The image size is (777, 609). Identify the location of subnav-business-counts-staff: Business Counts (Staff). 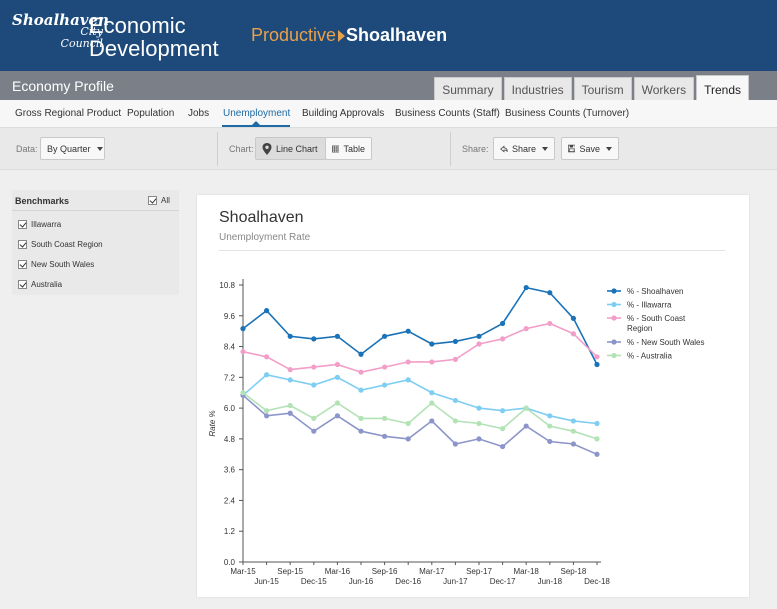
(447, 113).